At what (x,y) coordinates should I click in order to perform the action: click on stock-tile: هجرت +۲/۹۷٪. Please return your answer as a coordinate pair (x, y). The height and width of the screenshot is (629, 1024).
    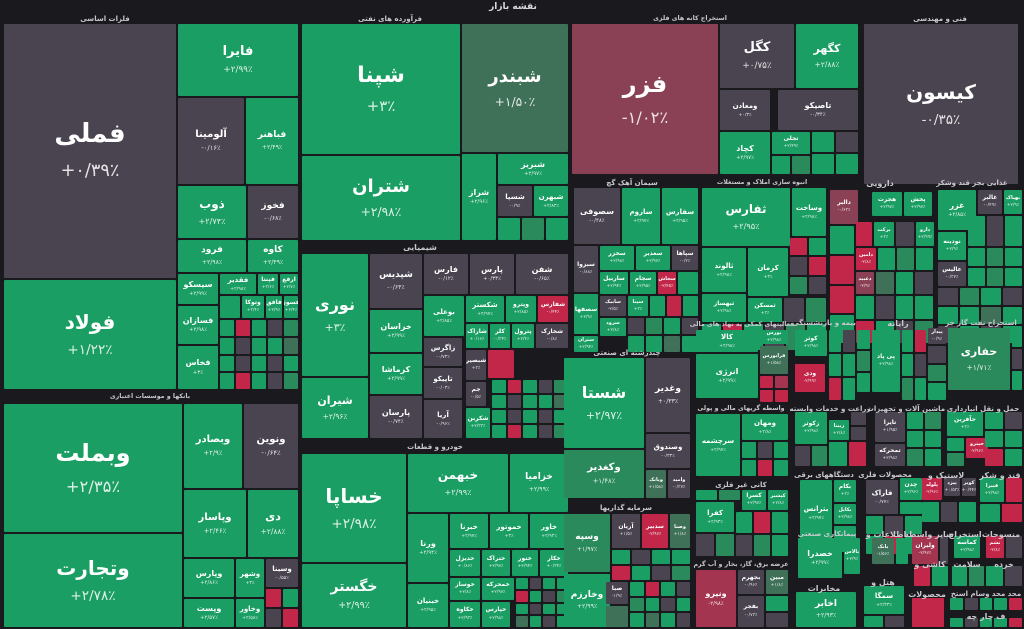
    Looking at the image, I should click on (887, 204).